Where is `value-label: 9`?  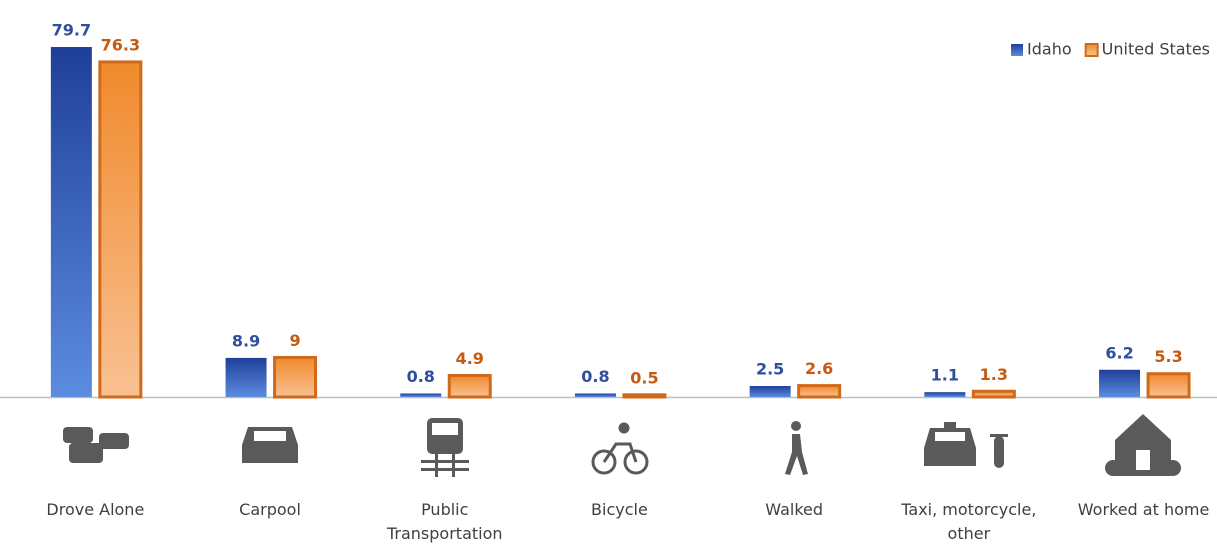 value-label: 9 is located at coordinates (294, 340).